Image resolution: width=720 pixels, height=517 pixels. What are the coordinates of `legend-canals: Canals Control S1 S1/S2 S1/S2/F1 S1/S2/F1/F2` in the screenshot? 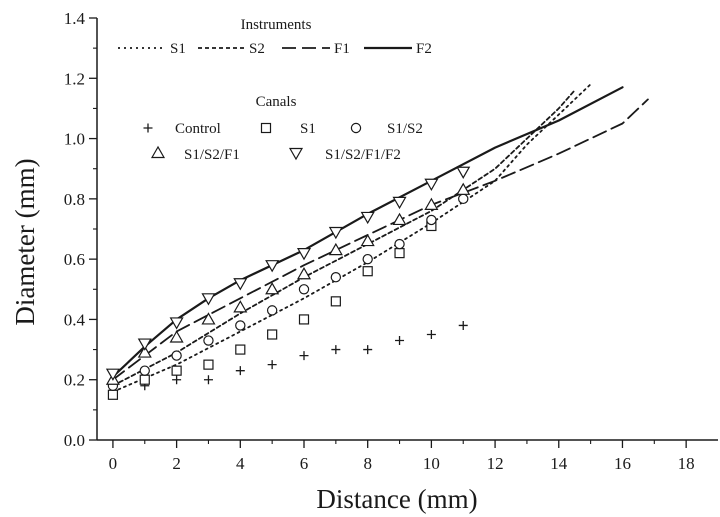 It's located at (283, 128).